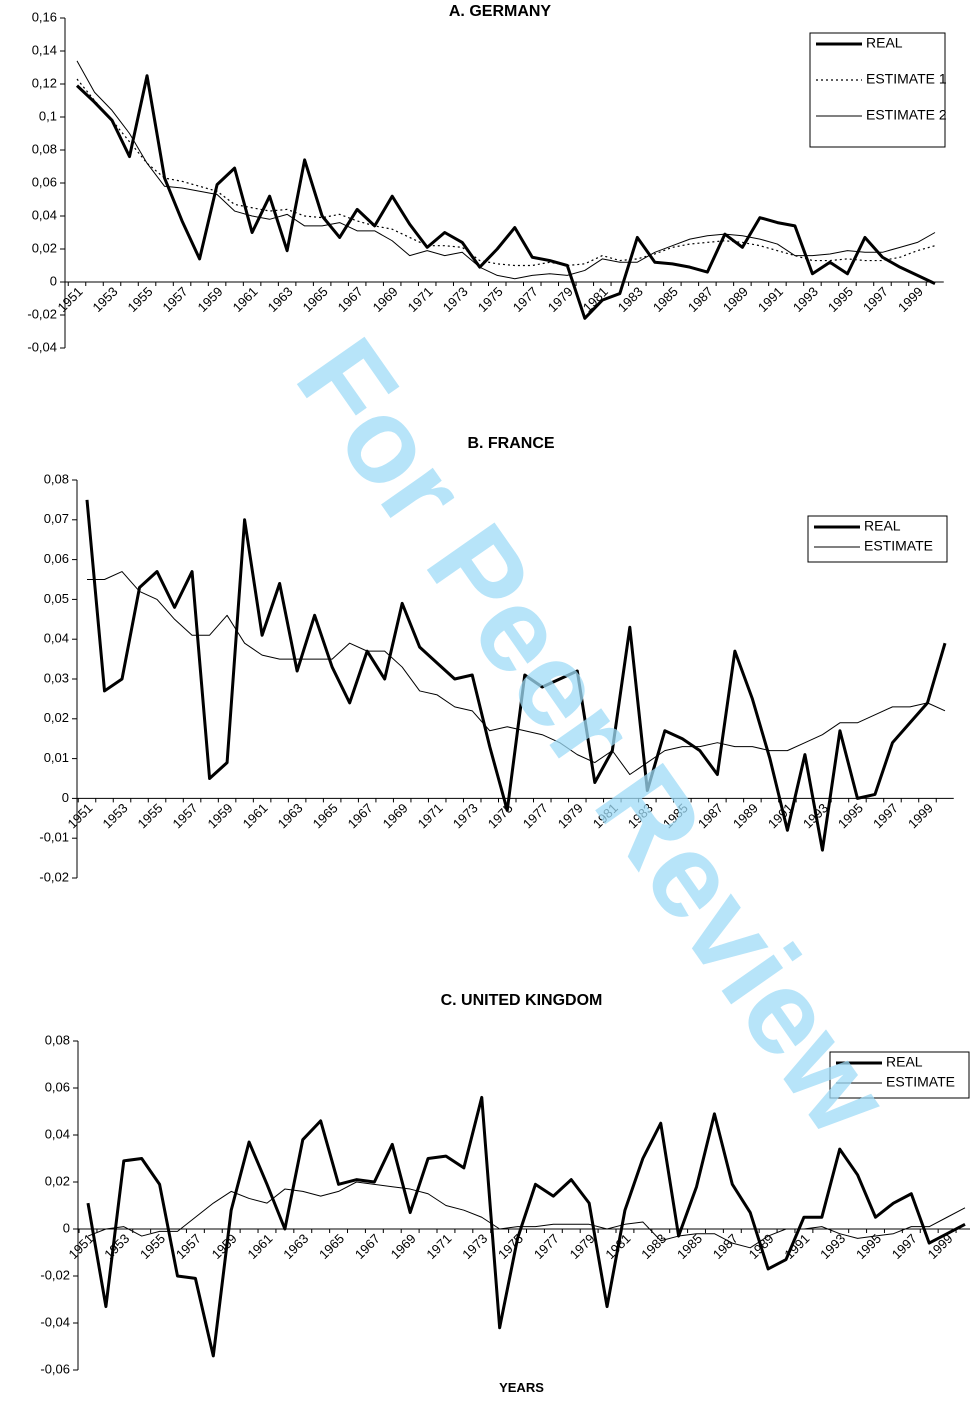 The width and height of the screenshot is (970, 1403). Describe the element at coordinates (510, 443) in the screenshot. I see `chart-title: B. FRANCE` at that location.